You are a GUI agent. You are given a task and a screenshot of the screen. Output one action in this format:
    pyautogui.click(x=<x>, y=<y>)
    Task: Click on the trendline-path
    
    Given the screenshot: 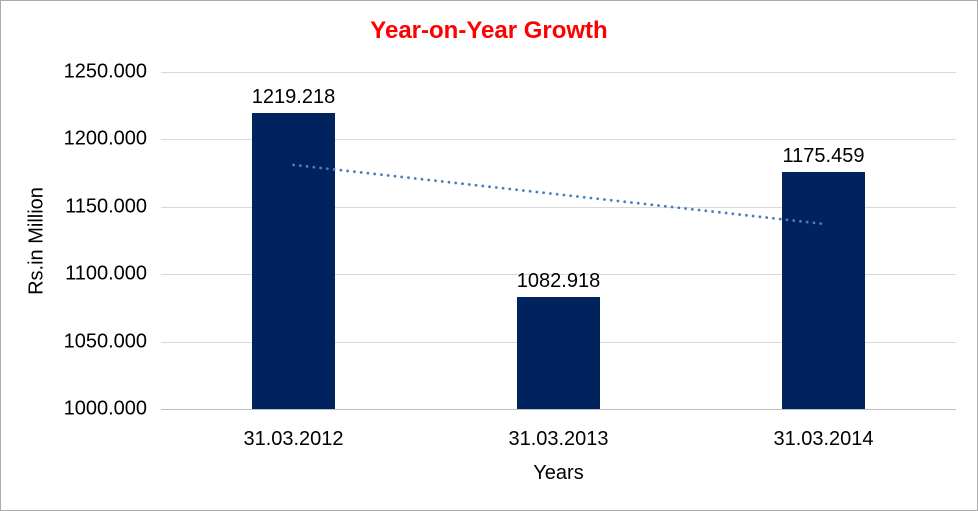 What is the action you would take?
    pyautogui.click(x=558, y=194)
    